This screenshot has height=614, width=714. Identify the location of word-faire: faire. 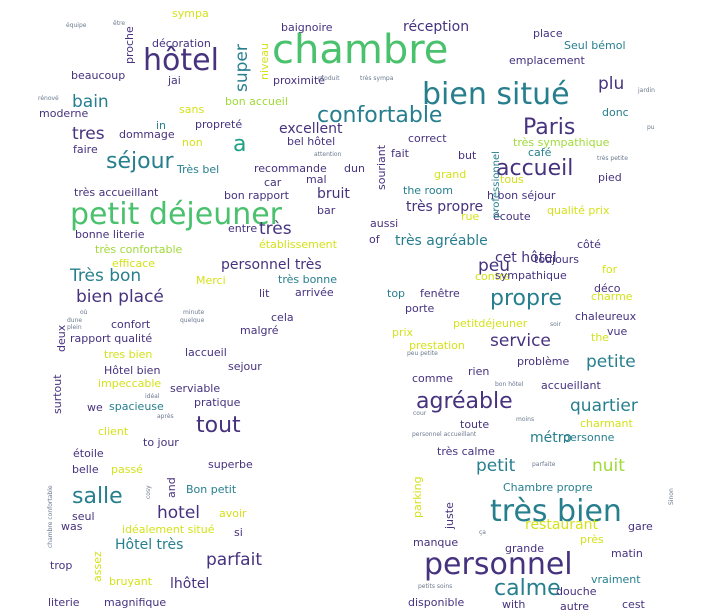
(85, 149).